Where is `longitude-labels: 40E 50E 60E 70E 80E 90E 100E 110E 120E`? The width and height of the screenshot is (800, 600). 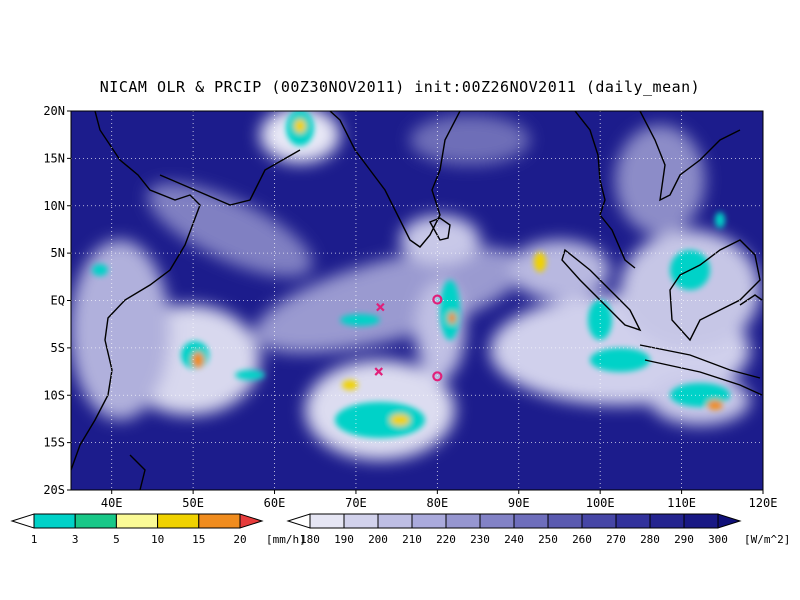 longitude-labels: 40E 50E 60E 70E 80E 90E 100E 110E 120E is located at coordinates (439, 503).